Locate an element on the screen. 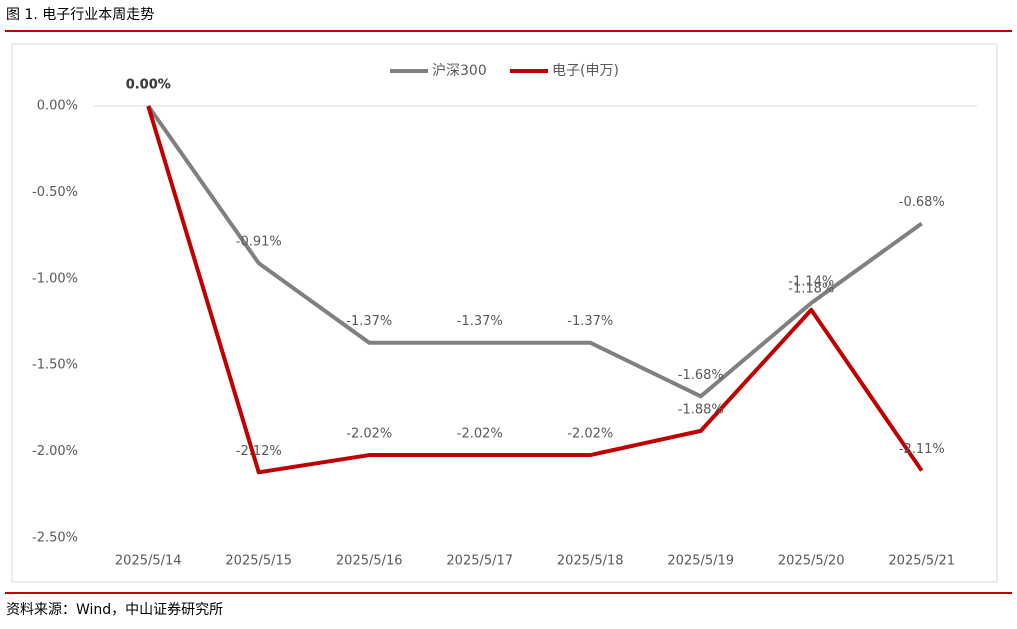 The width and height of the screenshot is (1017, 629). data-label: 0.00% is located at coordinates (148, 85).